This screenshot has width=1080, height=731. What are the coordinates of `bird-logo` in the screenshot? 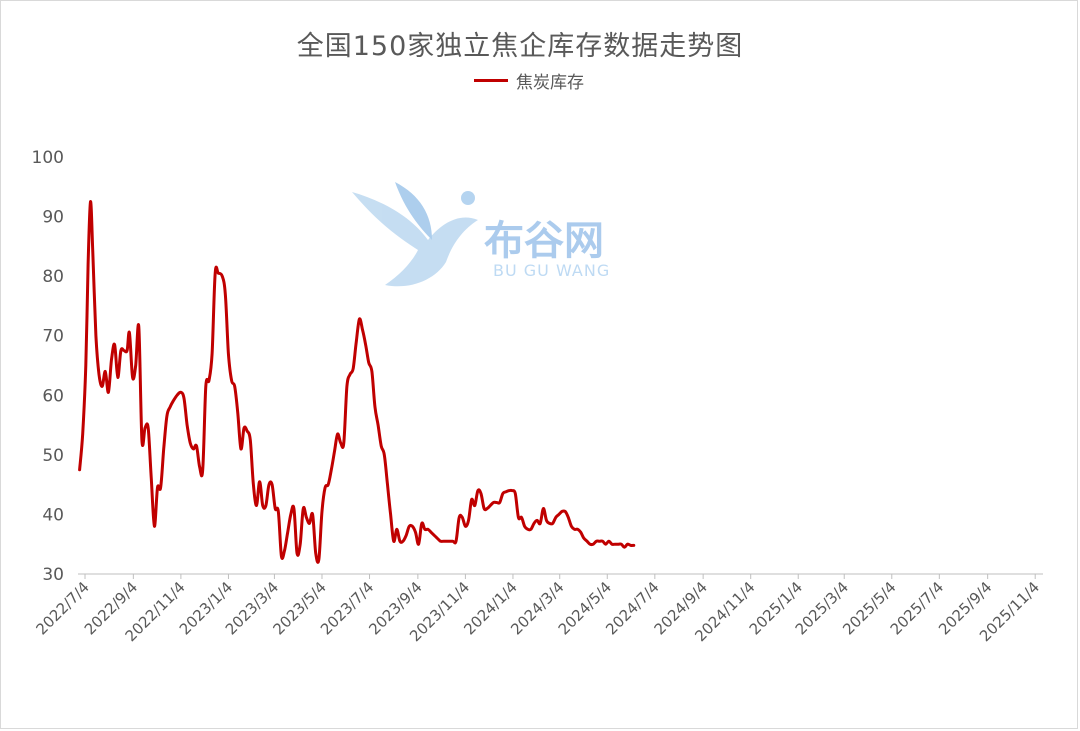 It's located at (415, 239).